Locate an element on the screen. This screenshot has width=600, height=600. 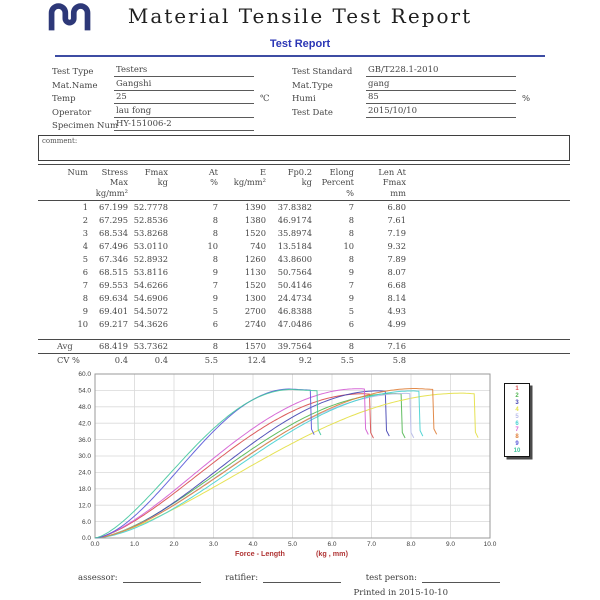
info-row: Temp 25 ℃ is located at coordinates (172, 98).